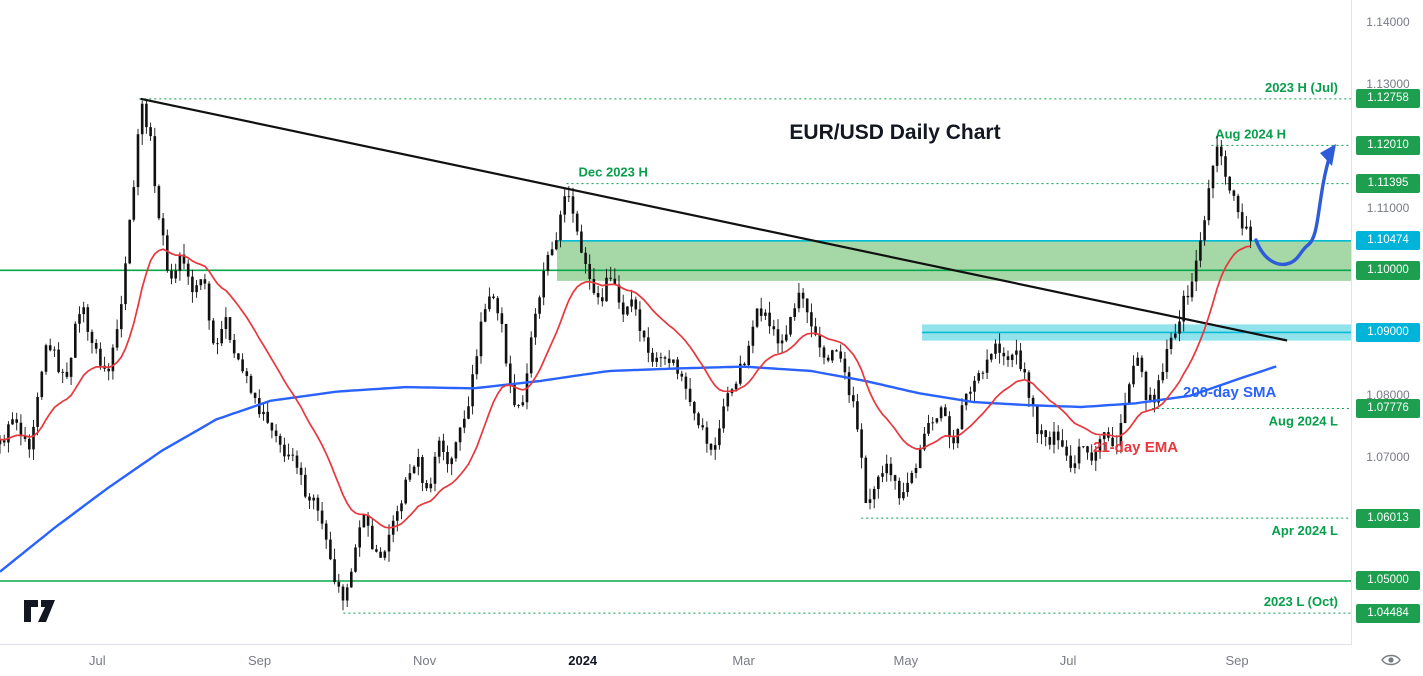  Describe the element at coordinates (1388, 99) in the screenshot. I see `price-label-pill: 1.12758` at that location.